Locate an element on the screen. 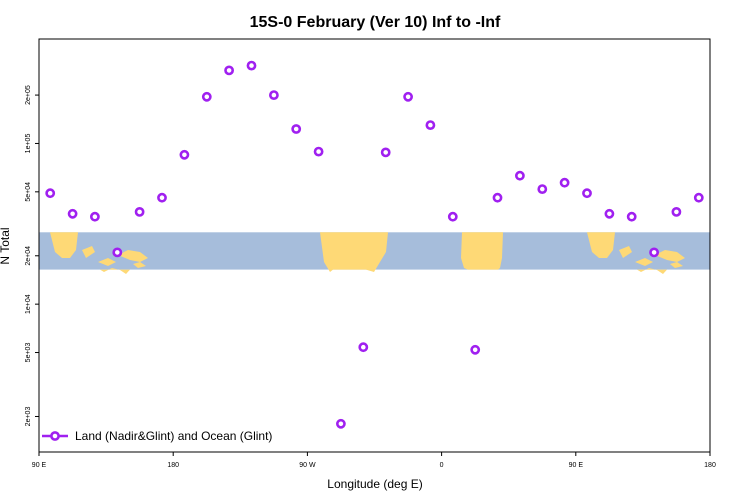 This screenshot has height=500, width=750. land-africa is located at coordinates (482, 251).